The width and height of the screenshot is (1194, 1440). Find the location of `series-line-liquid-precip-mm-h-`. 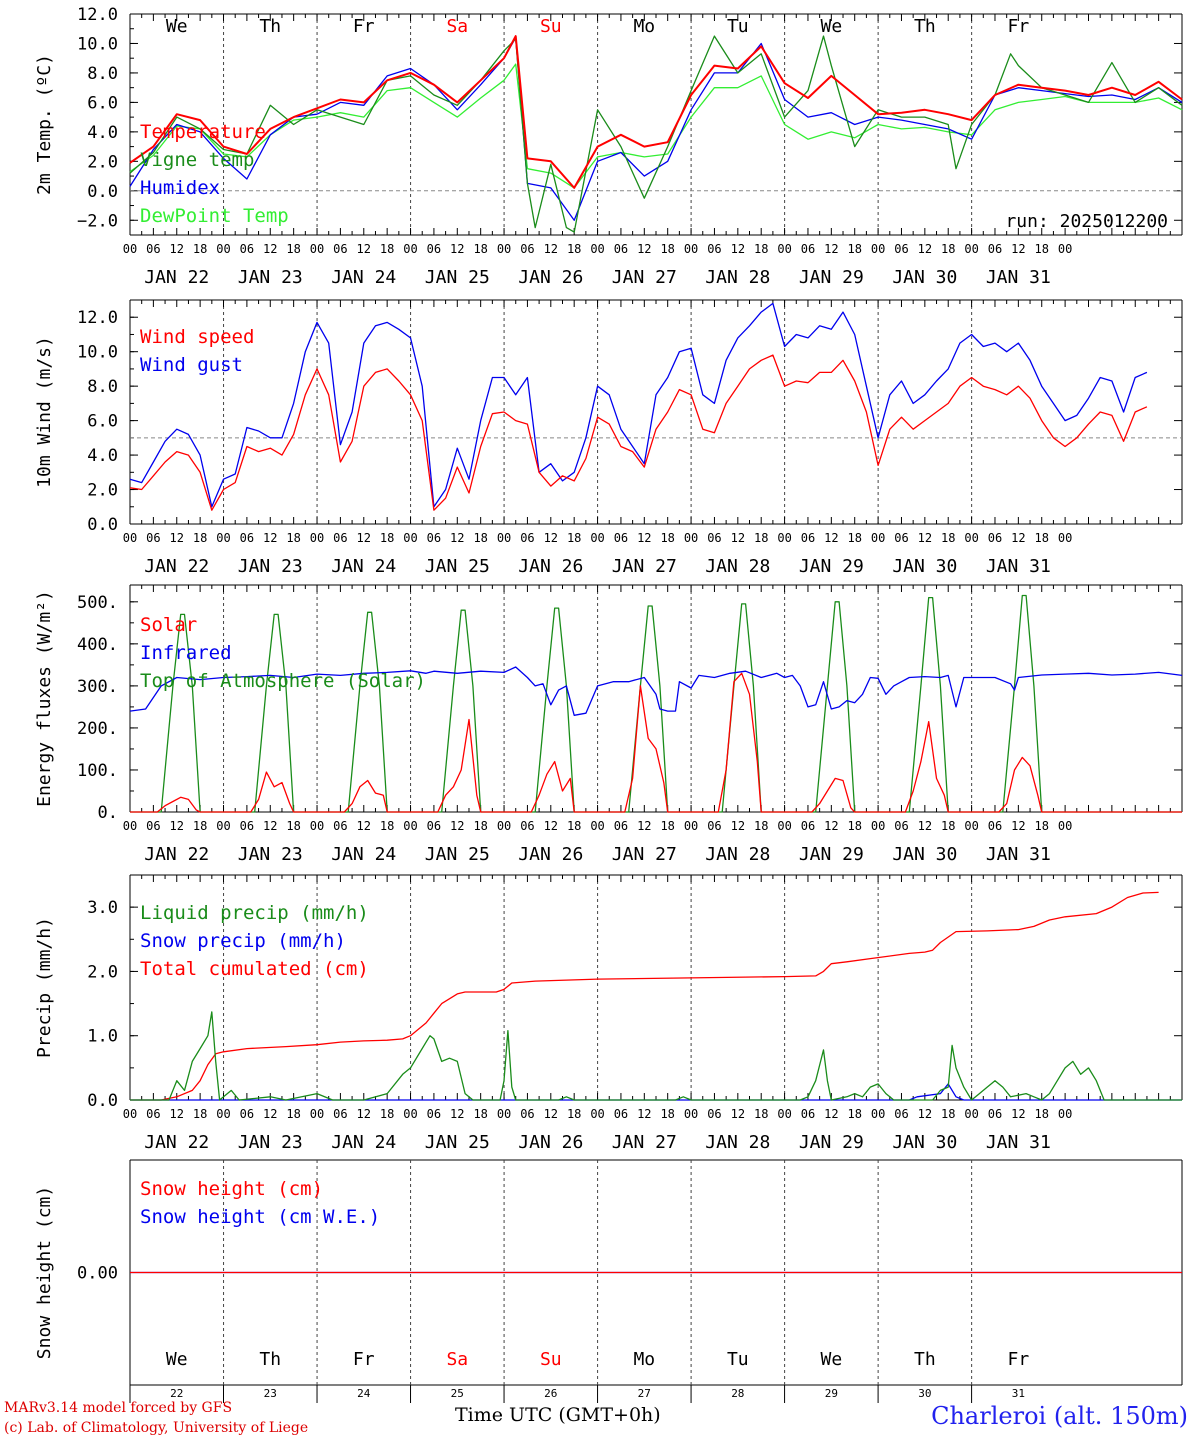

series-line-liquid-precip-mm-h- is located at coordinates (656, 1056).